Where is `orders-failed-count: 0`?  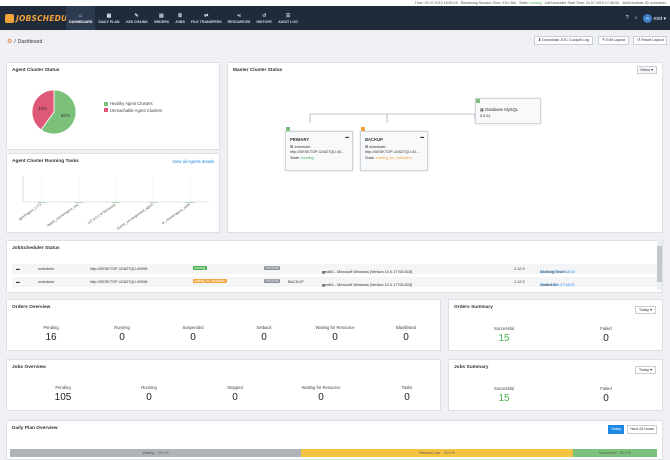
orders-failed-count: 0 is located at coordinates (606, 338).